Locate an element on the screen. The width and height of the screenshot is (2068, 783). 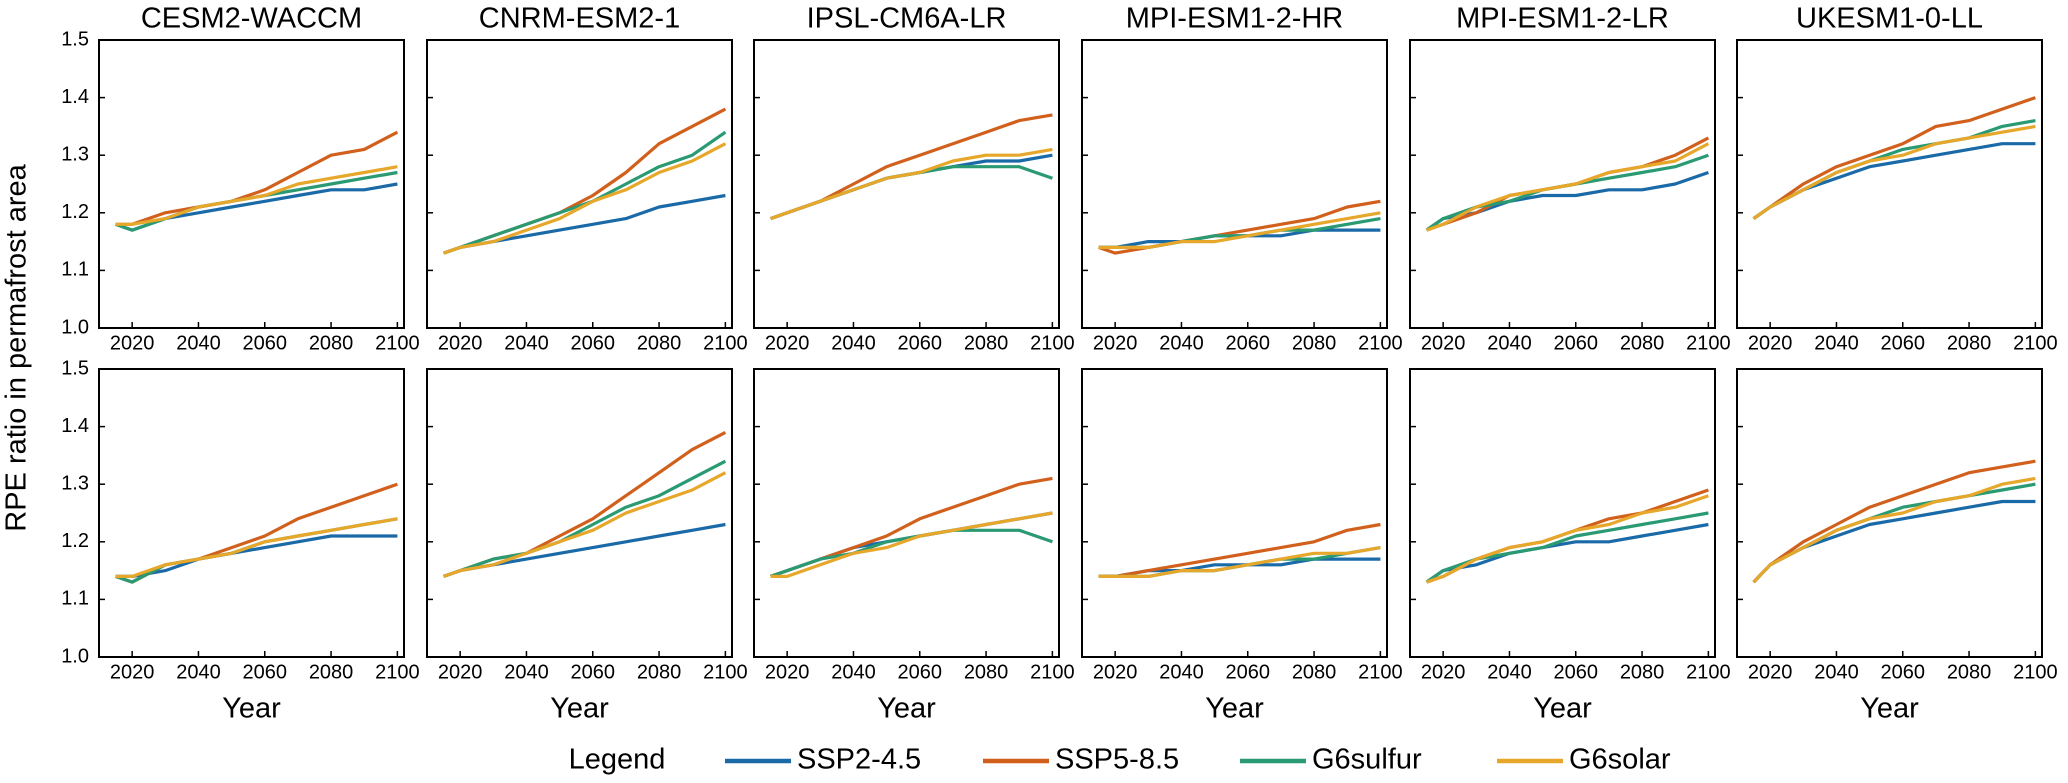
y-tick-label: 1.2 is located at coordinates (75, 541).